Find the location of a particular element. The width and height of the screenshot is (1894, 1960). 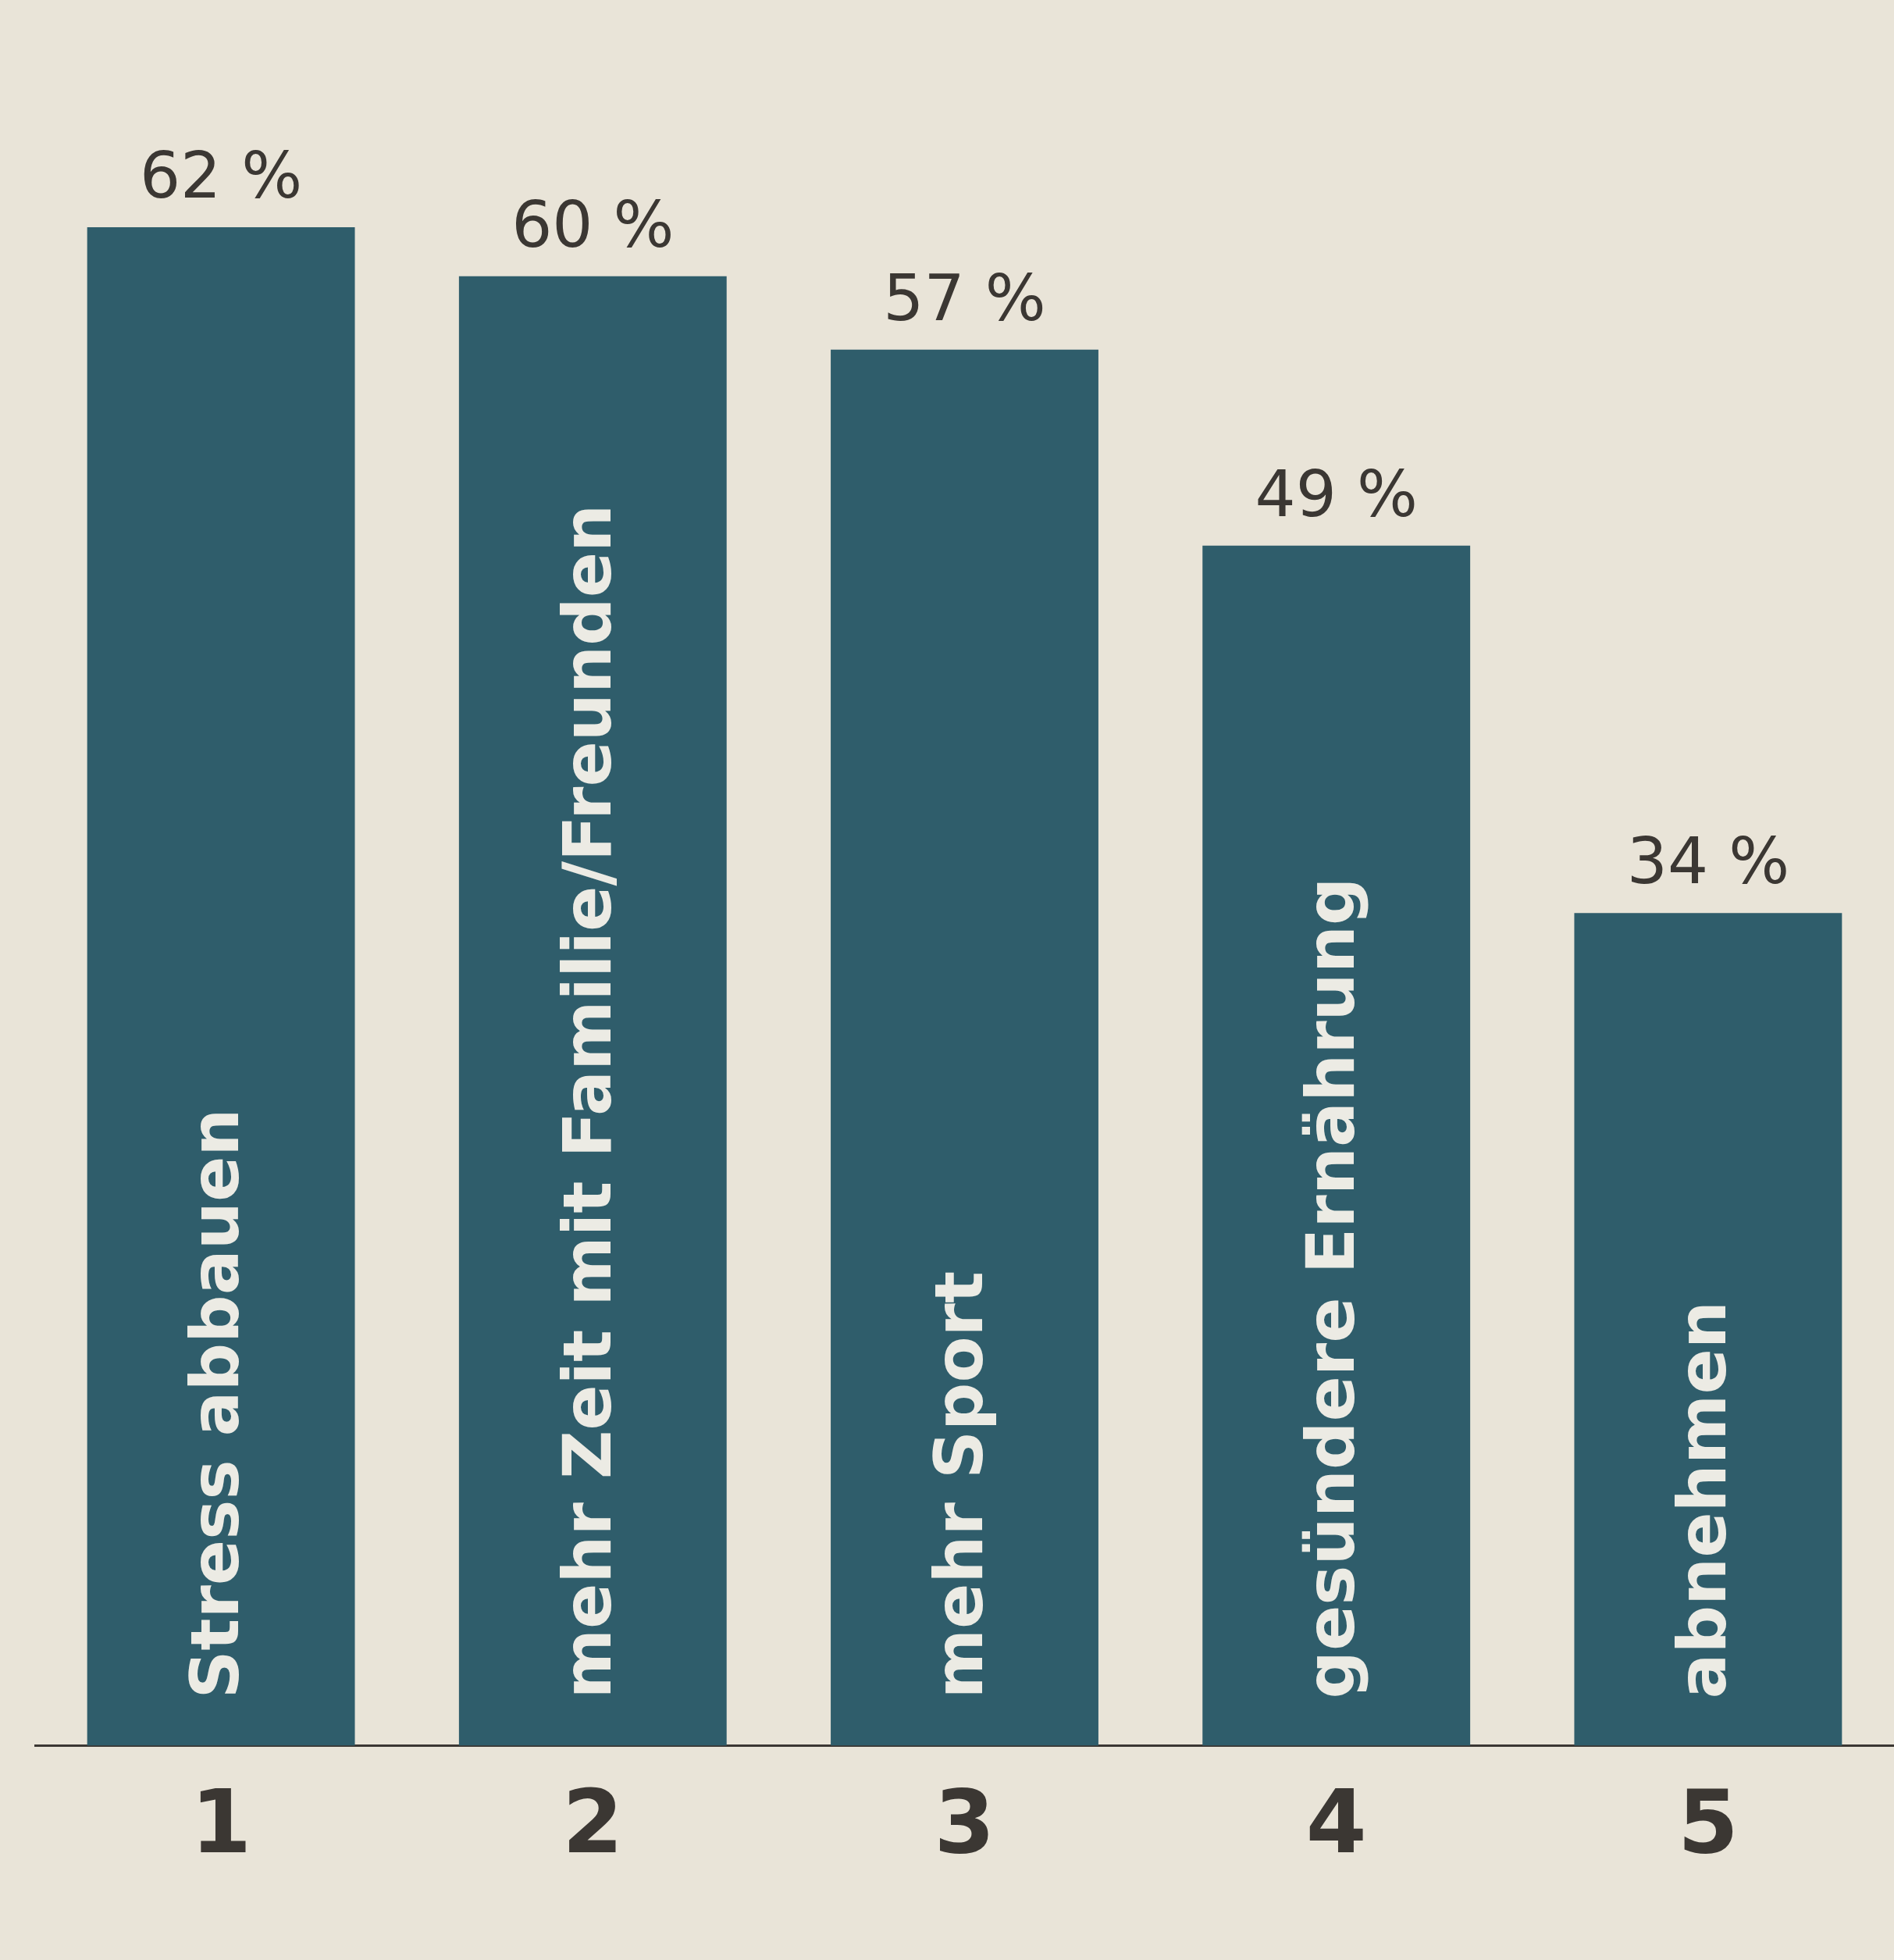

annotation: abnehmen is located at coordinates (1703, 1500).